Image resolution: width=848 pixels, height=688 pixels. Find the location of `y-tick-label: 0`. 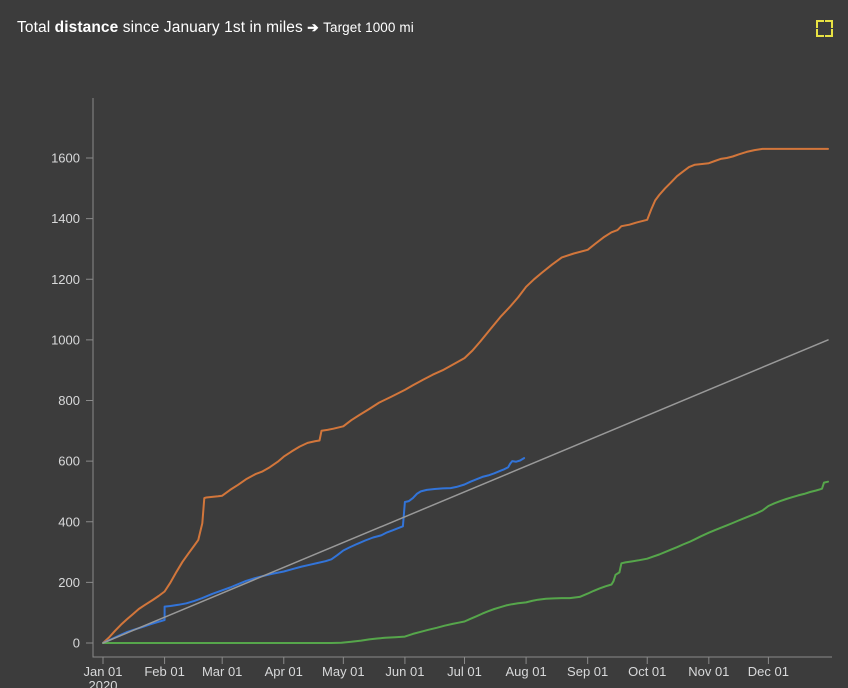

y-tick-label: 0 is located at coordinates (76, 643).